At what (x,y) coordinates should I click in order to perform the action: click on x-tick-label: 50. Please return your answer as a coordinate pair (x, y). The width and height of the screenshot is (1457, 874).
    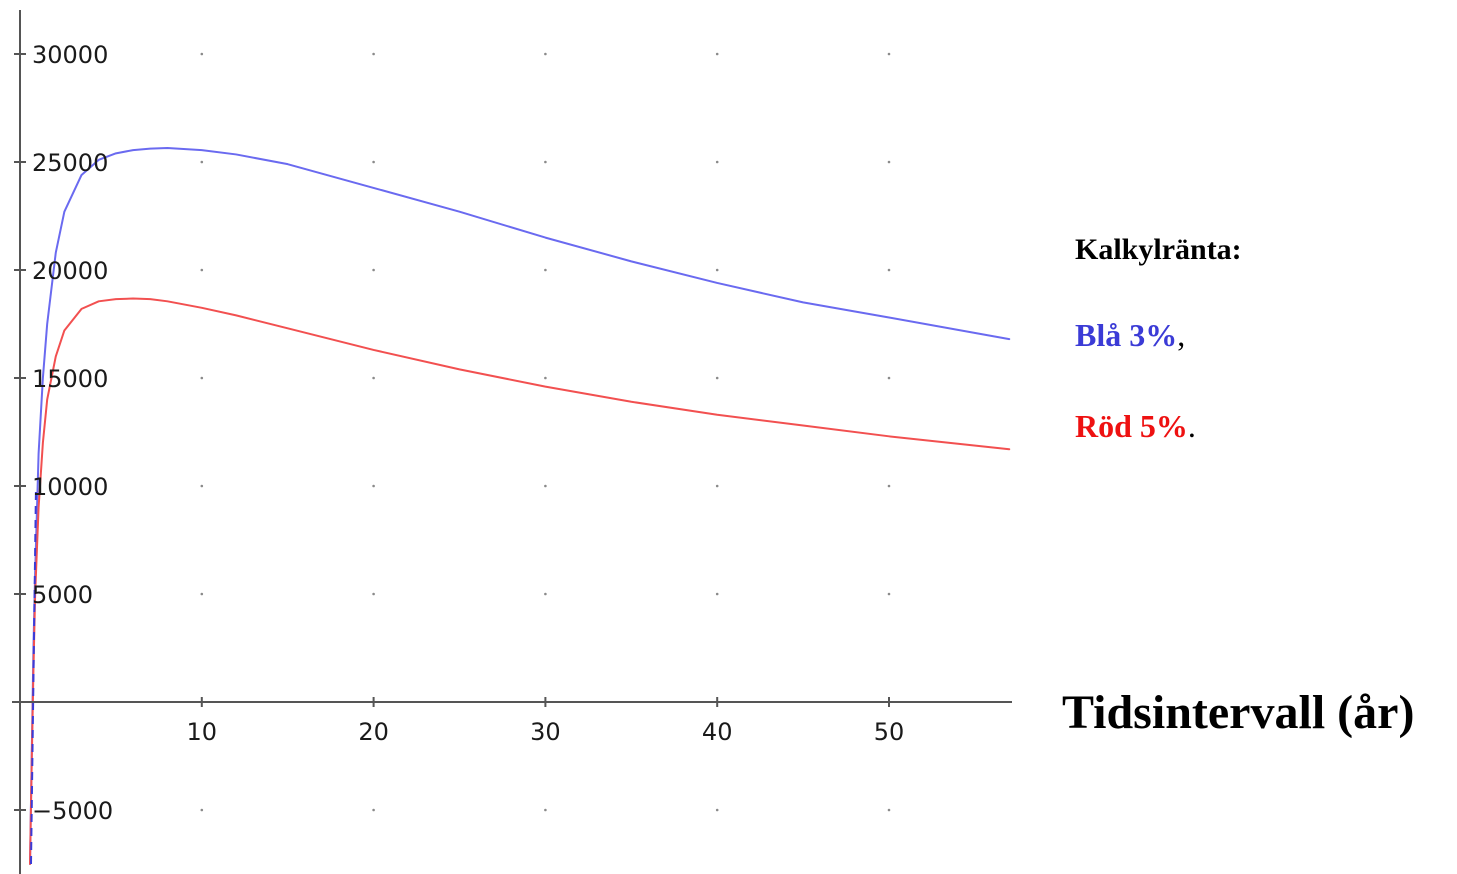
    Looking at the image, I should click on (889, 732).